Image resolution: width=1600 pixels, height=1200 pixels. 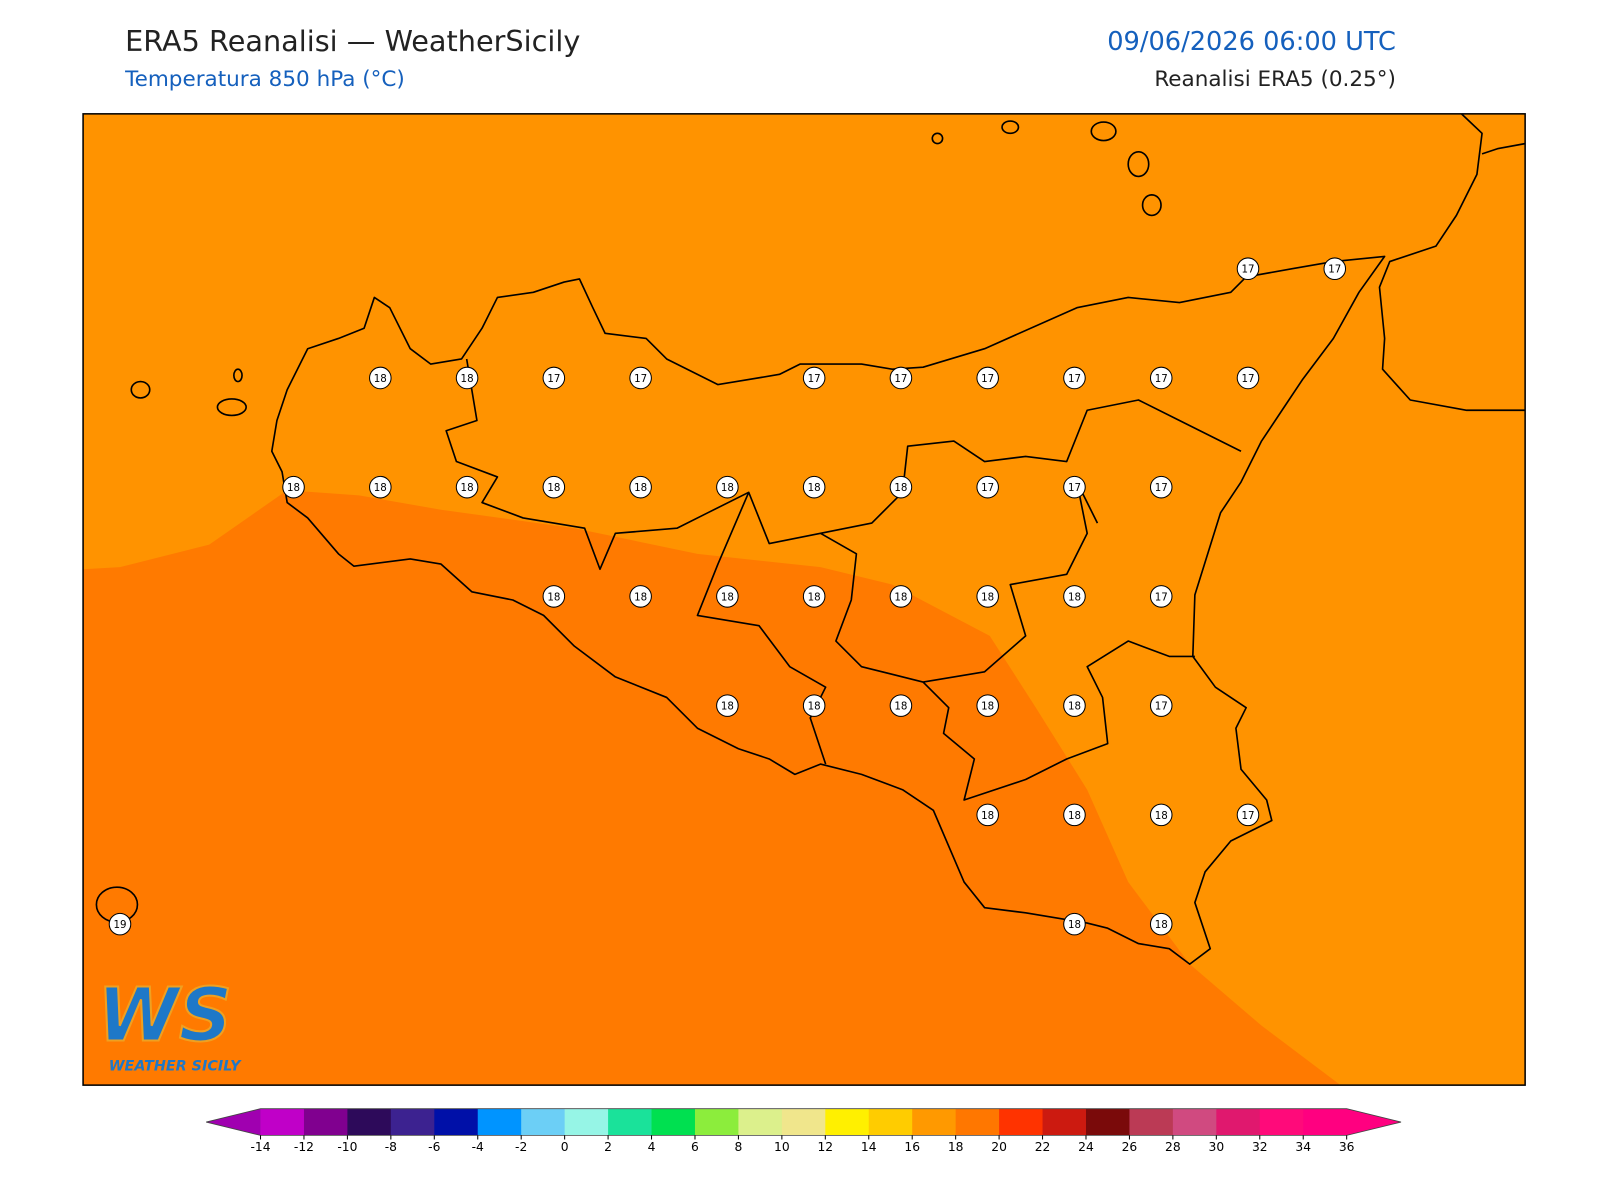 I want to click on colorbar-tick-label: 2, so click(x=608, y=1147).